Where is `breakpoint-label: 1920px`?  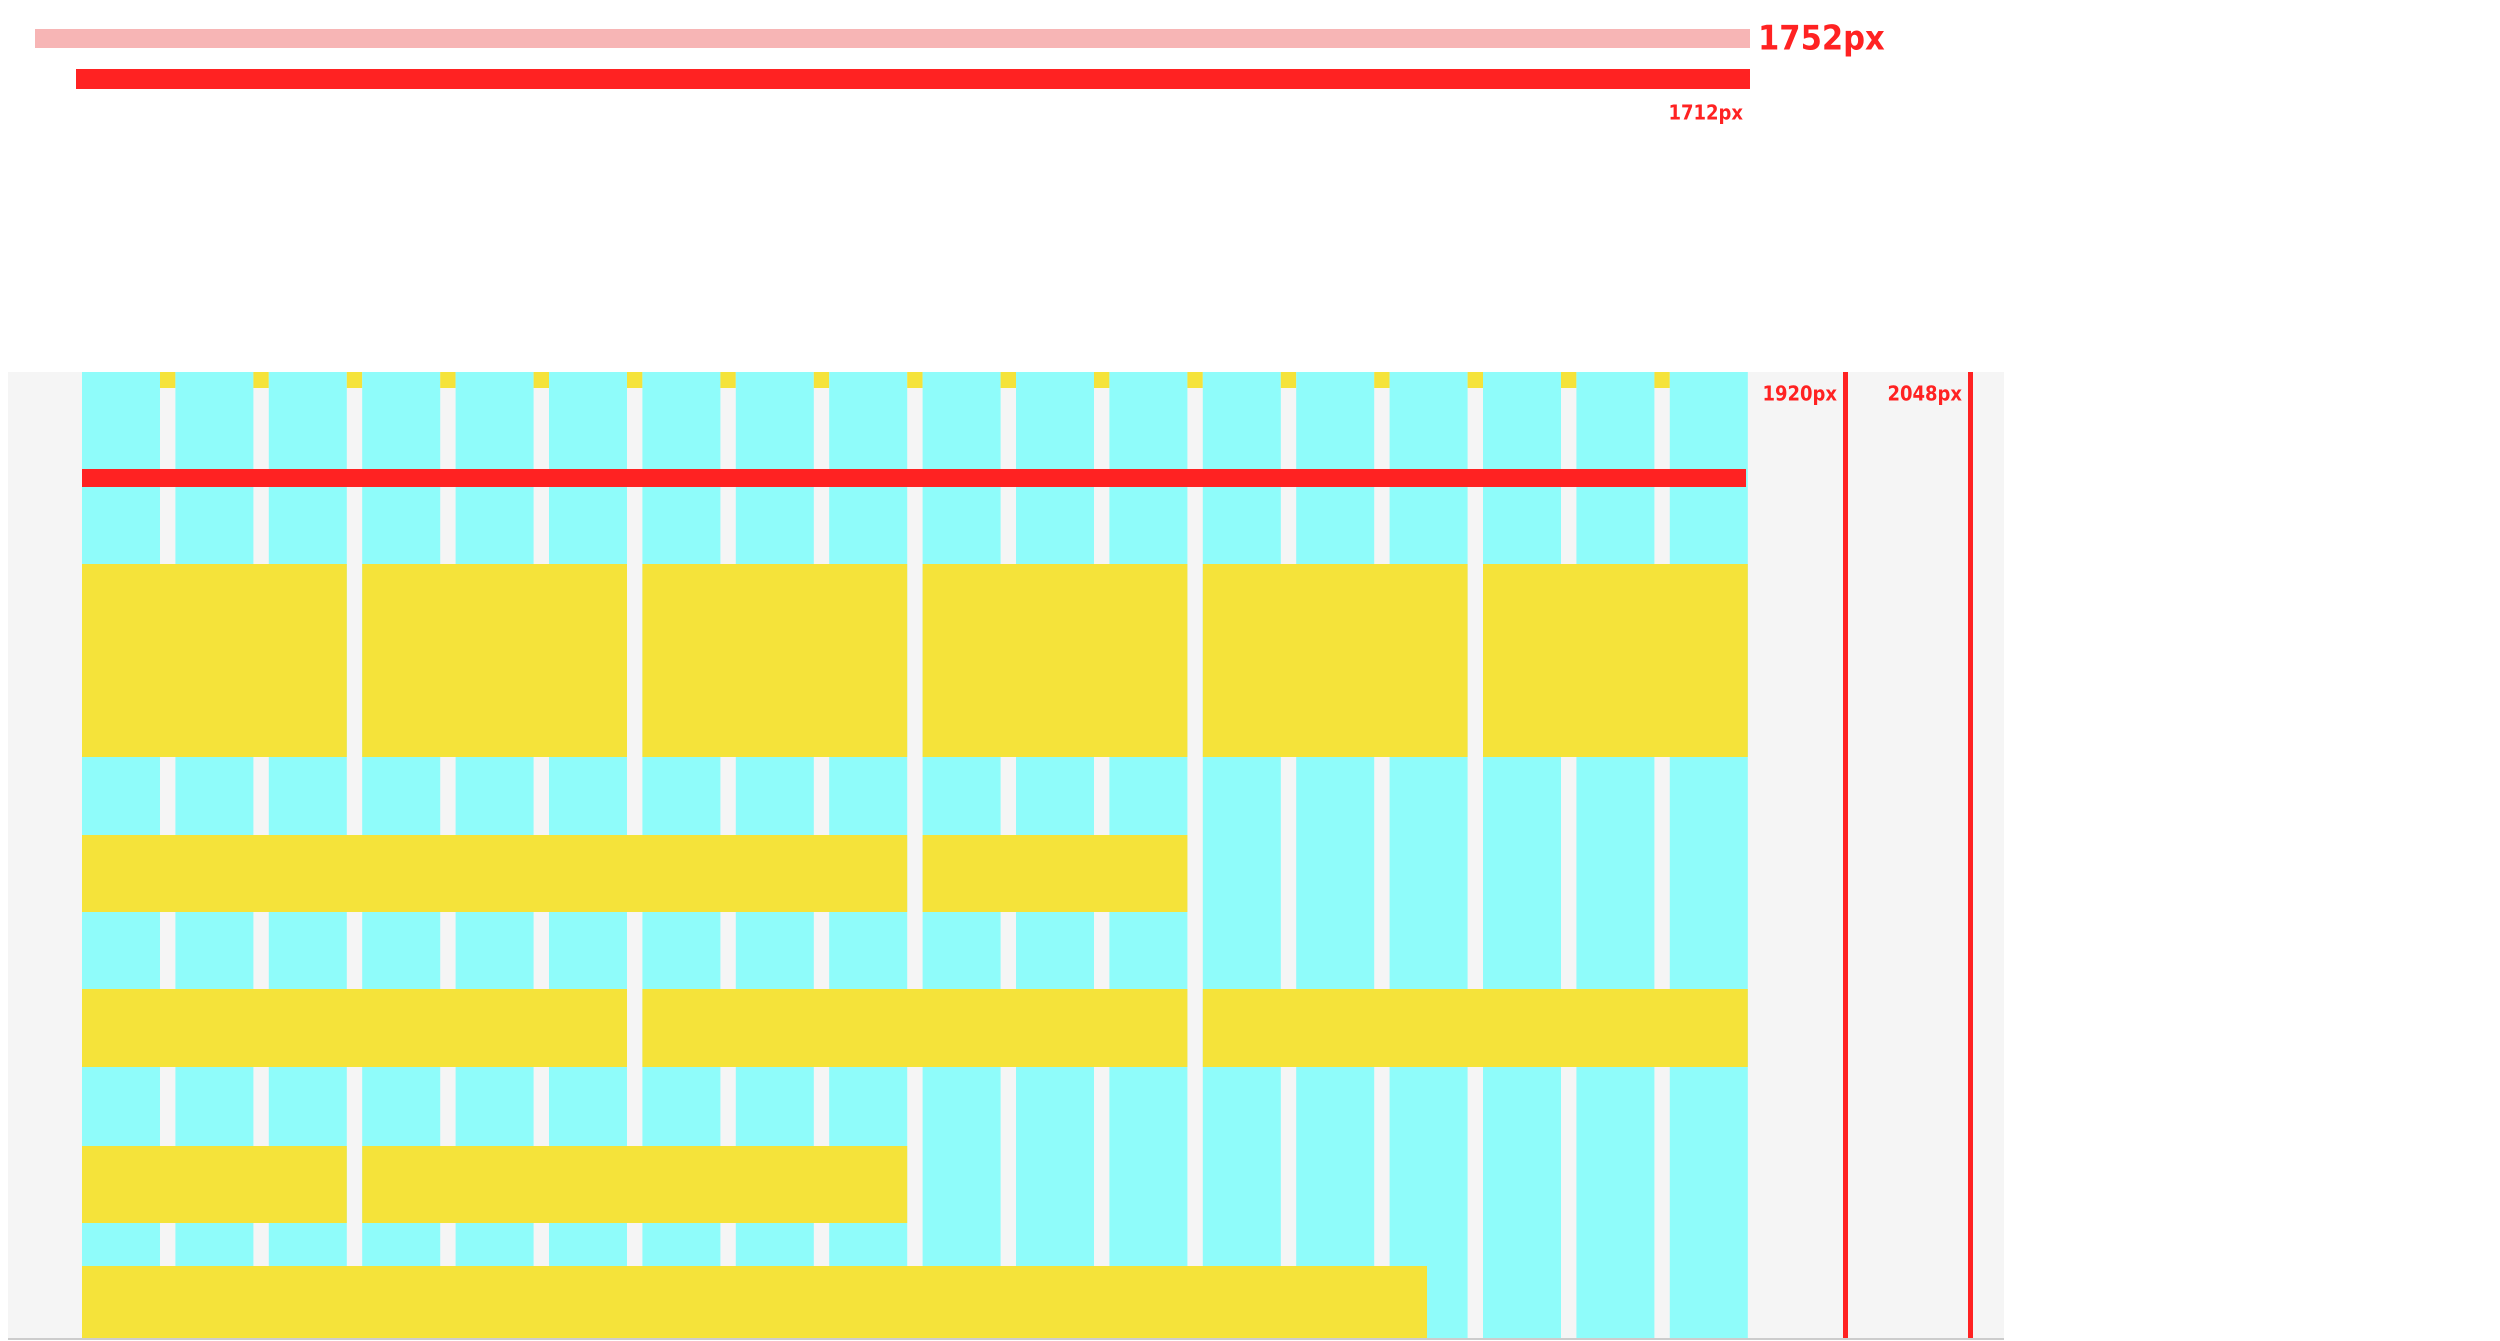 breakpoint-label: 1920px is located at coordinates (1799, 394).